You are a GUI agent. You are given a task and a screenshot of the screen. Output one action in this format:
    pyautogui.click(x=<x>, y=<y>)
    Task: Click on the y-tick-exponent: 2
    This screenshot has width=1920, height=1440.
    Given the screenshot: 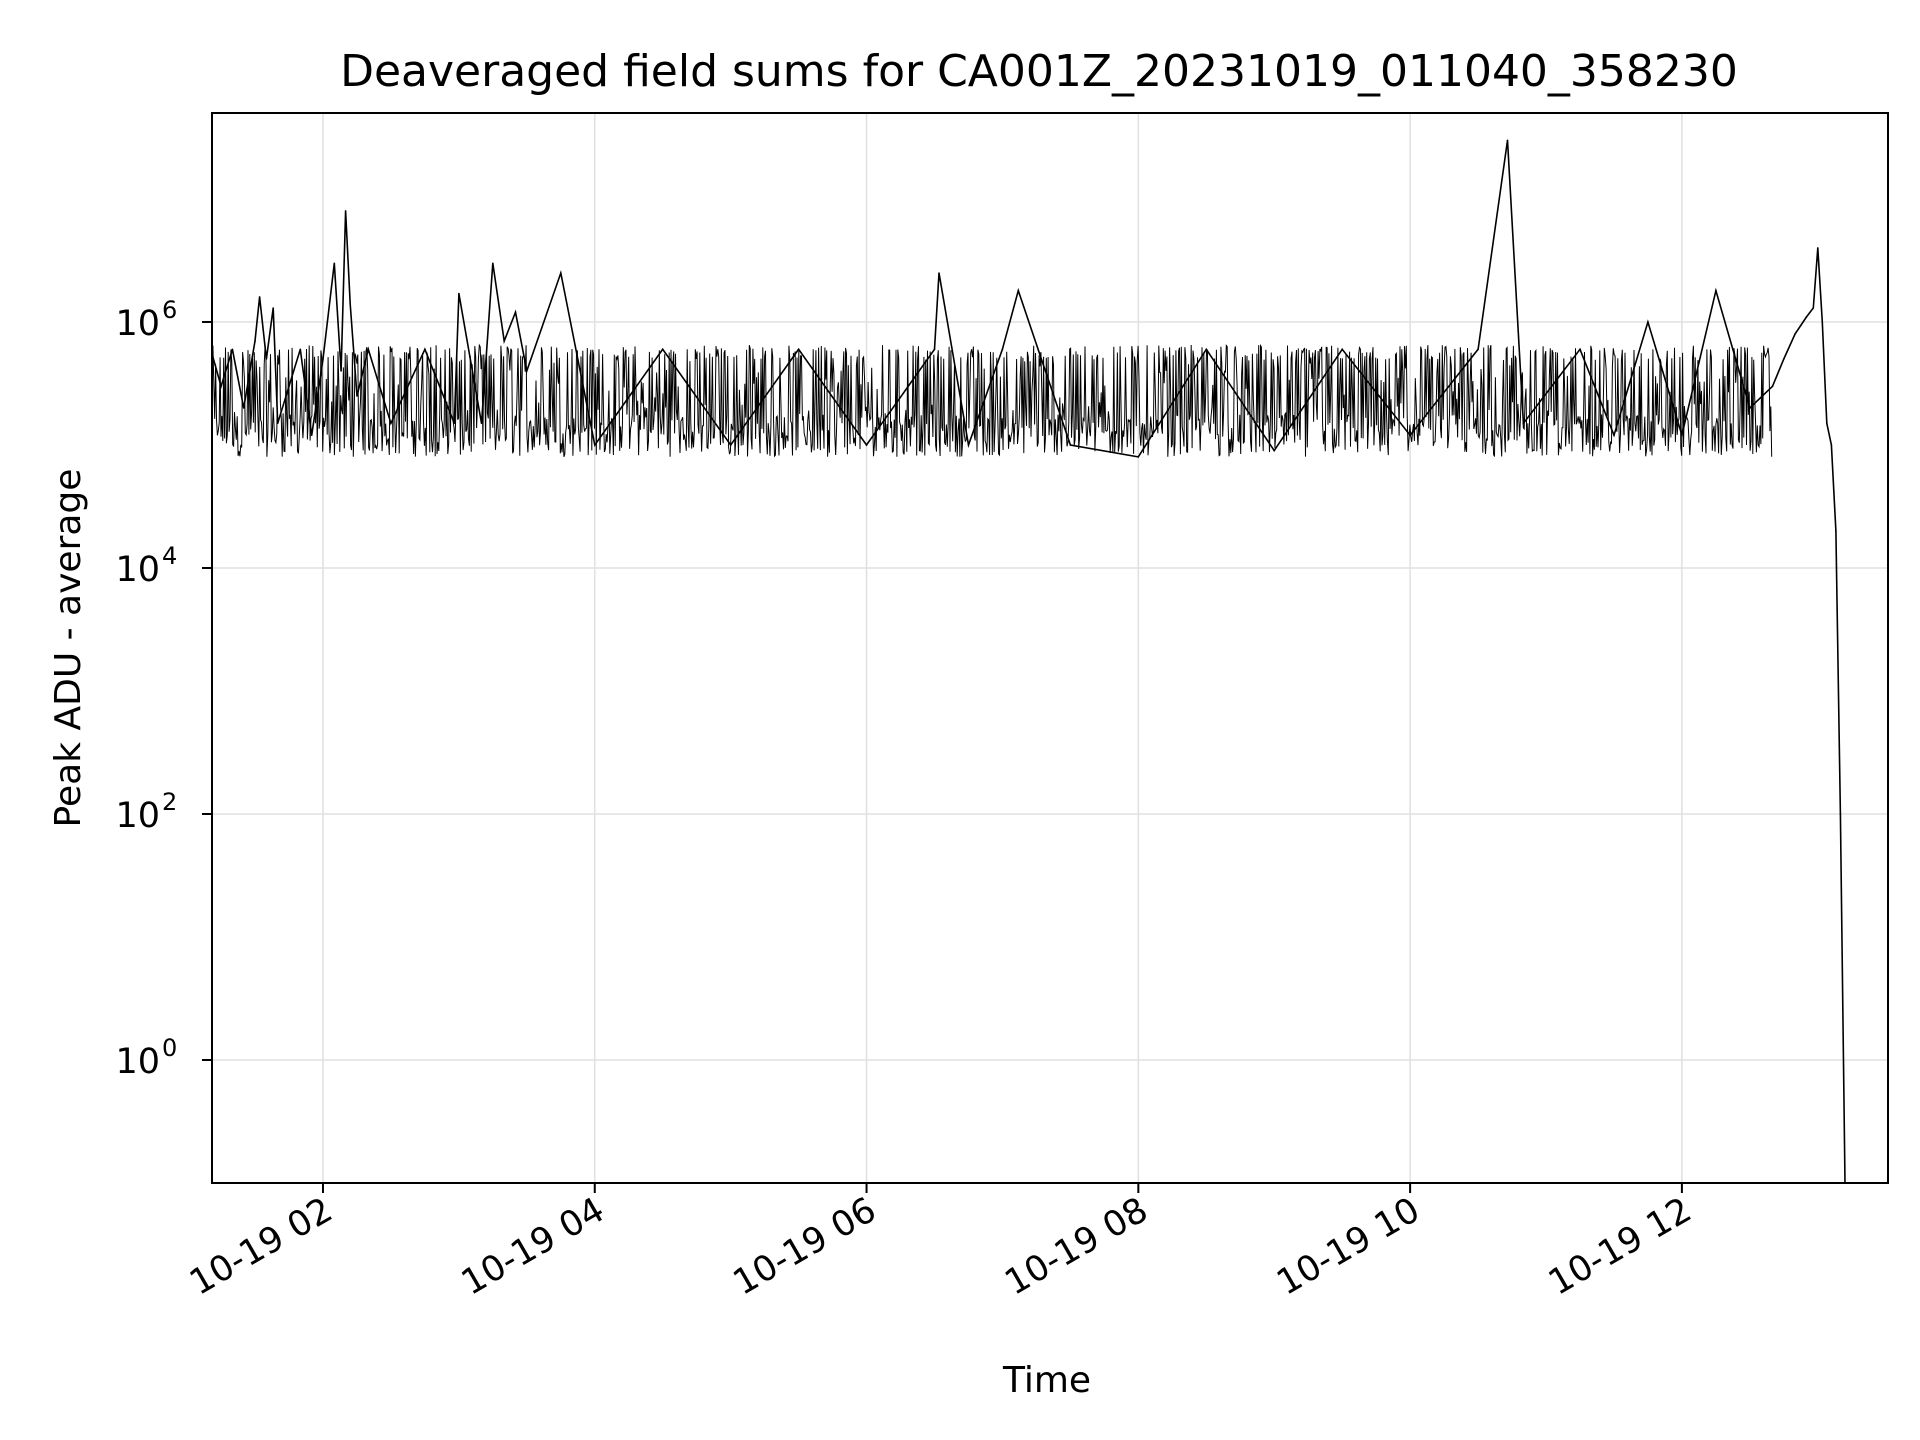 What is the action you would take?
    pyautogui.click(x=169, y=802)
    